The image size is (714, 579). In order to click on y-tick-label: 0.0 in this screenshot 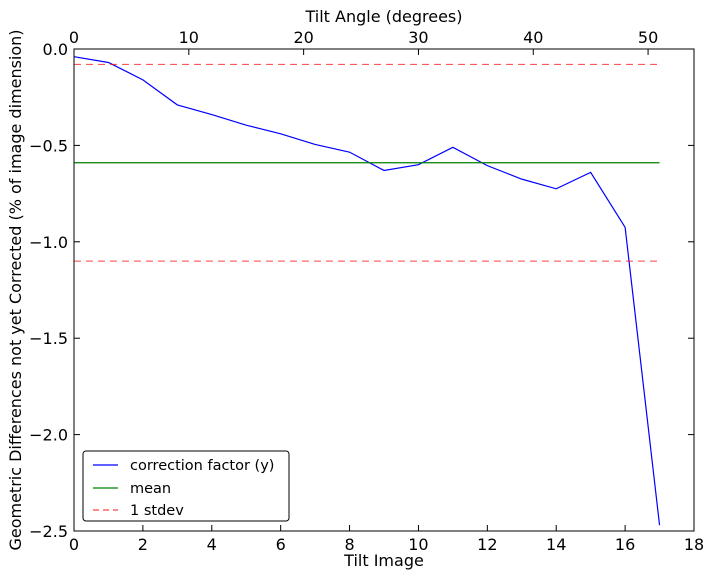, I will do `click(55, 49)`.